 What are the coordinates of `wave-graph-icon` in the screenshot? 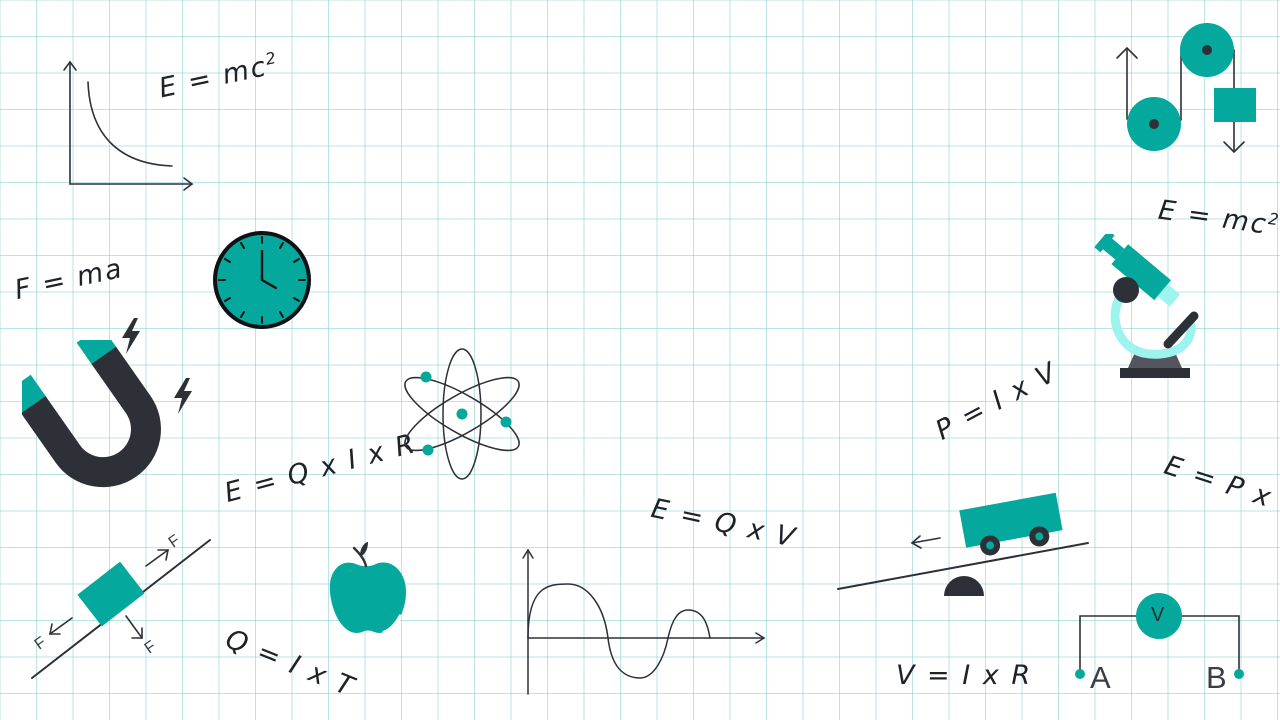 It's located at (644, 621).